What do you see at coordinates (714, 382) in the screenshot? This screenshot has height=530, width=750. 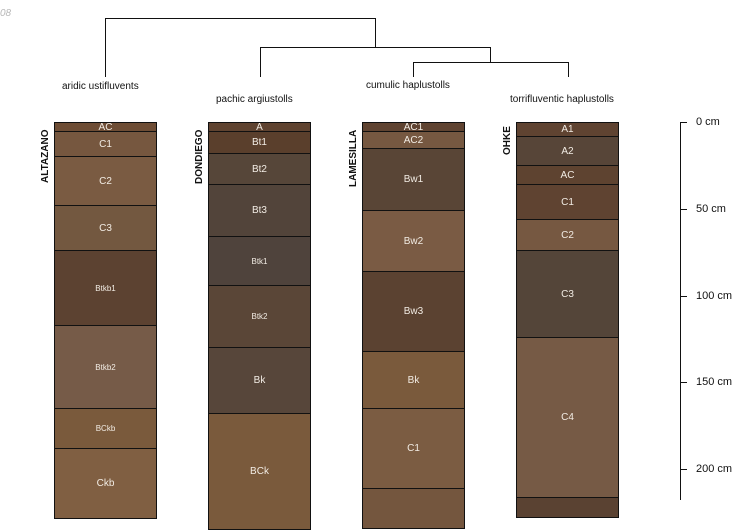 I see `depth-label-150: 150 cm` at bounding box center [714, 382].